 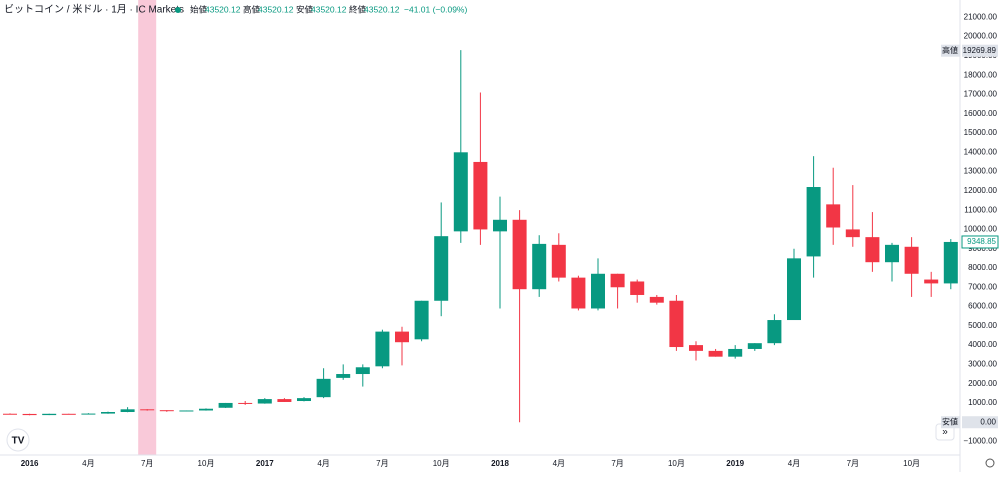 What do you see at coordinates (982, 325) in the screenshot?
I see `y-tick-label: 5000.00` at bounding box center [982, 325].